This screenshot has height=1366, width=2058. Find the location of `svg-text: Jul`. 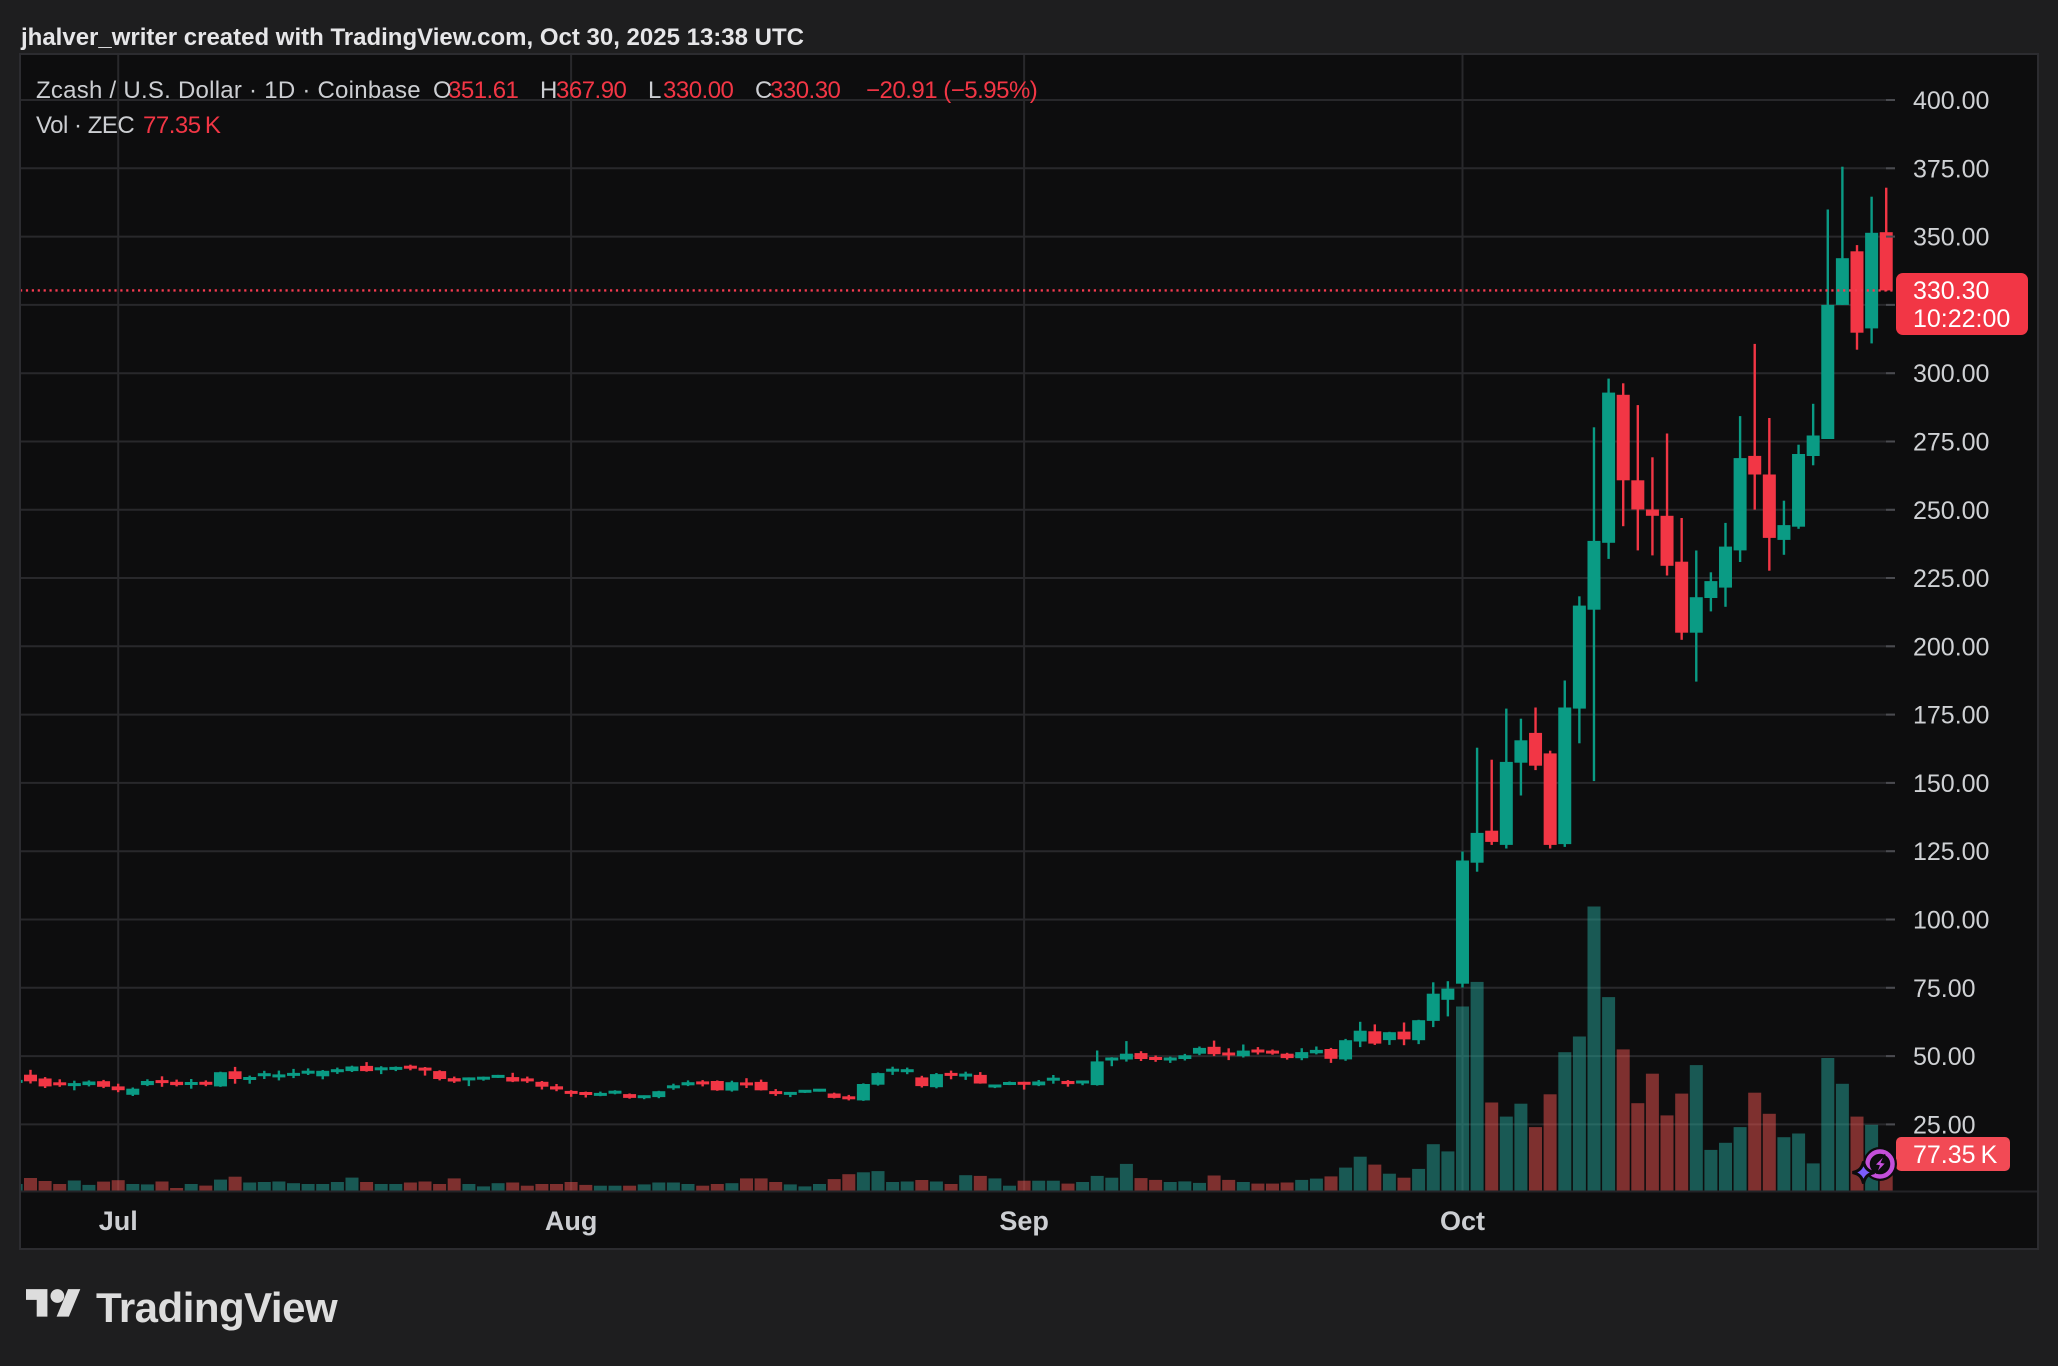

svg-text: Jul is located at coordinates (118, 1221).